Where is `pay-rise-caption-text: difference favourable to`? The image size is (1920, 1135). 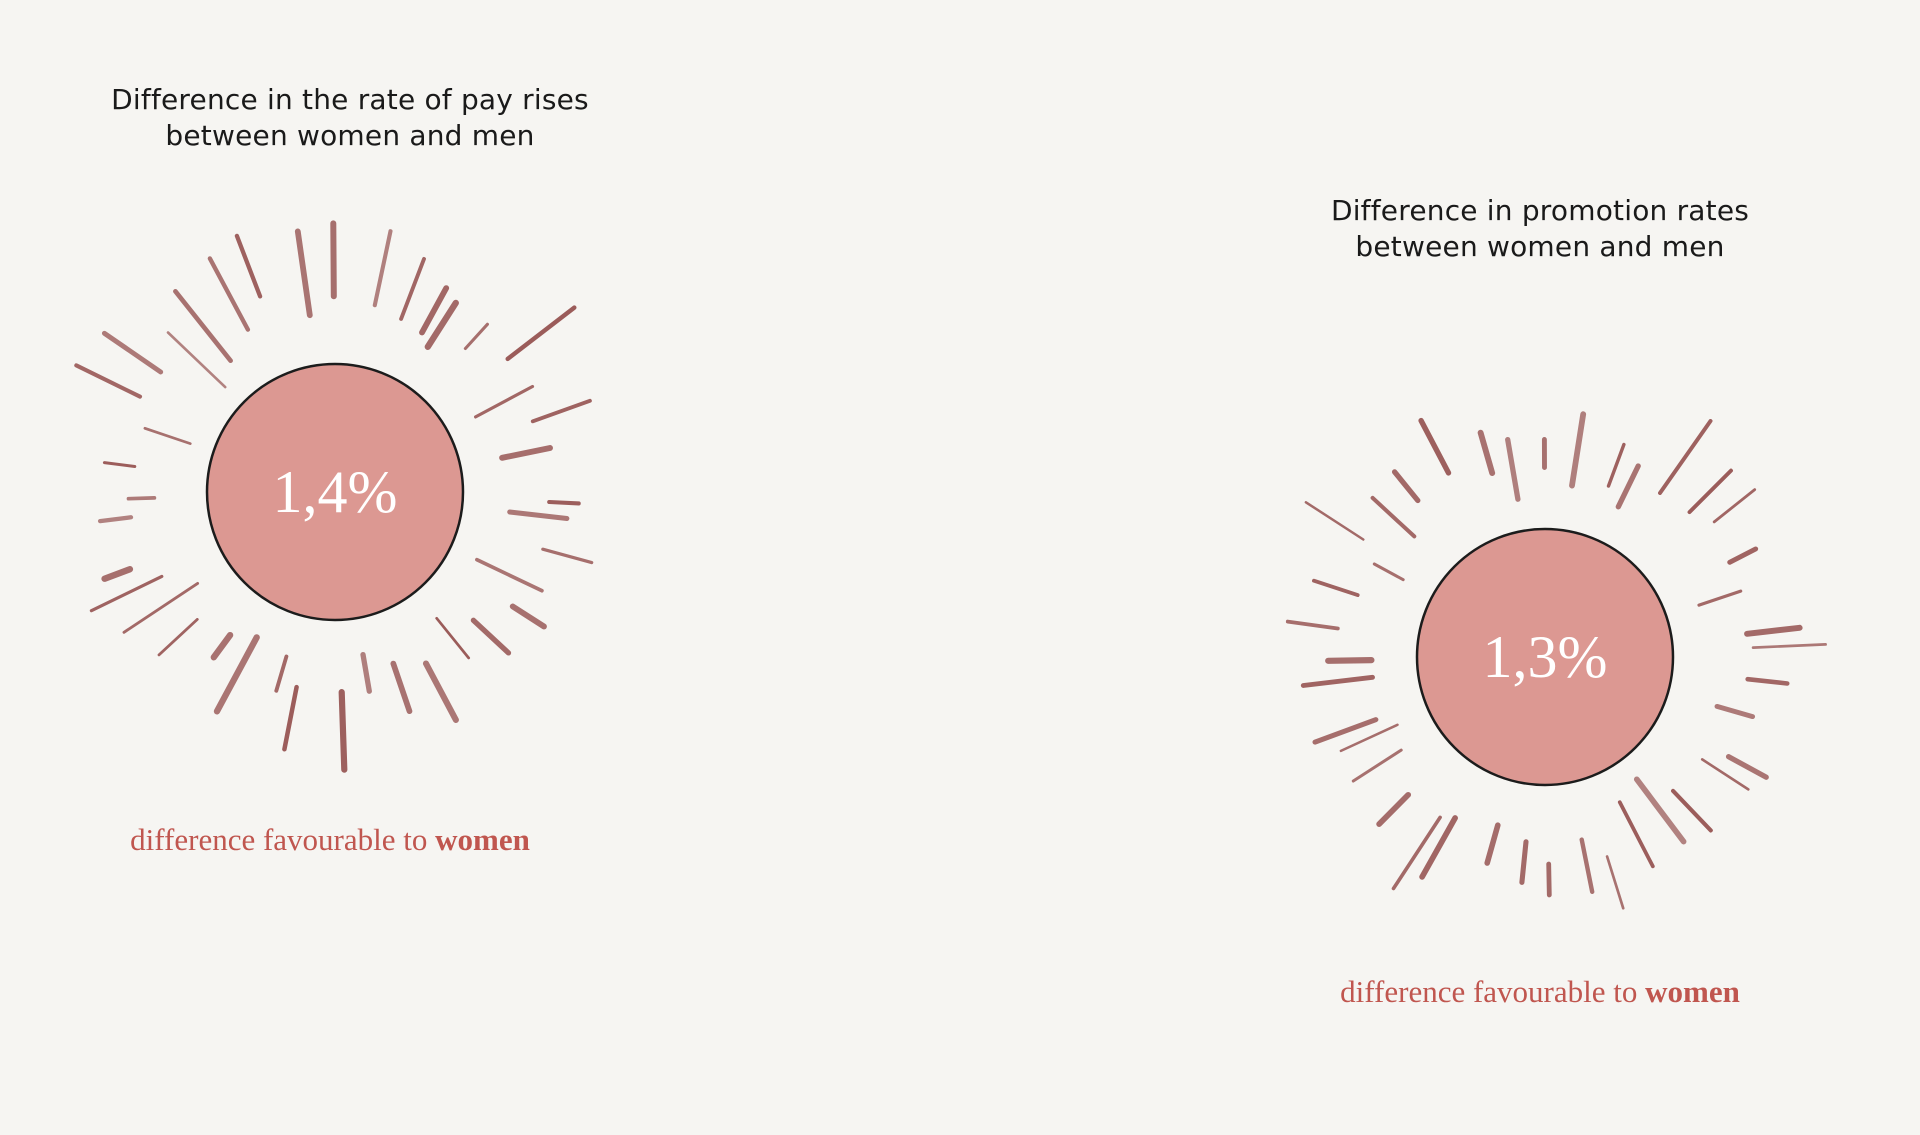 pay-rise-caption-text: difference favourable to is located at coordinates (283, 839).